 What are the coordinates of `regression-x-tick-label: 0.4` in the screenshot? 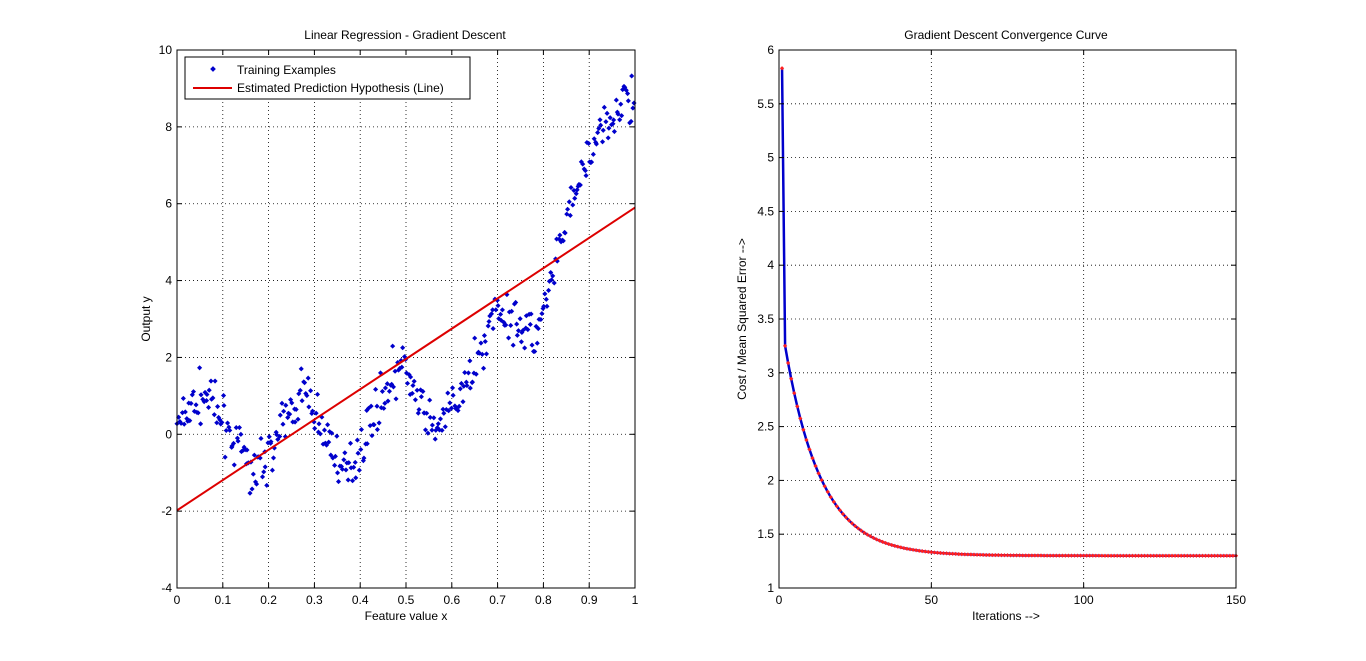 It's located at (360, 600).